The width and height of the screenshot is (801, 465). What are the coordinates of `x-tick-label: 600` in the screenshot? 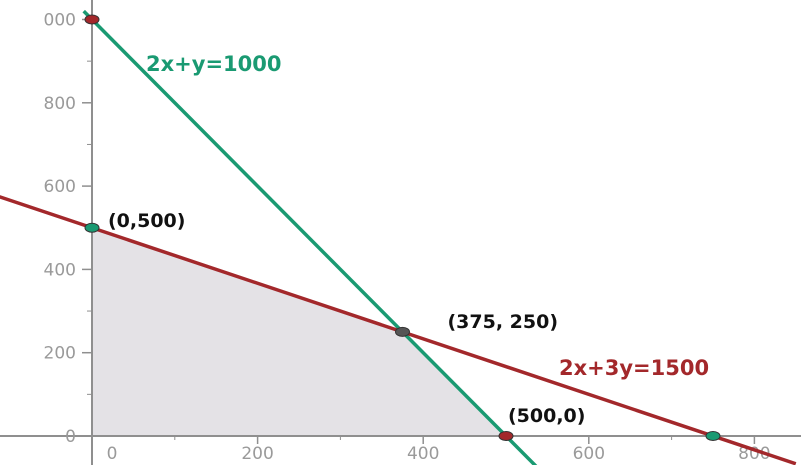 It's located at (589, 454).